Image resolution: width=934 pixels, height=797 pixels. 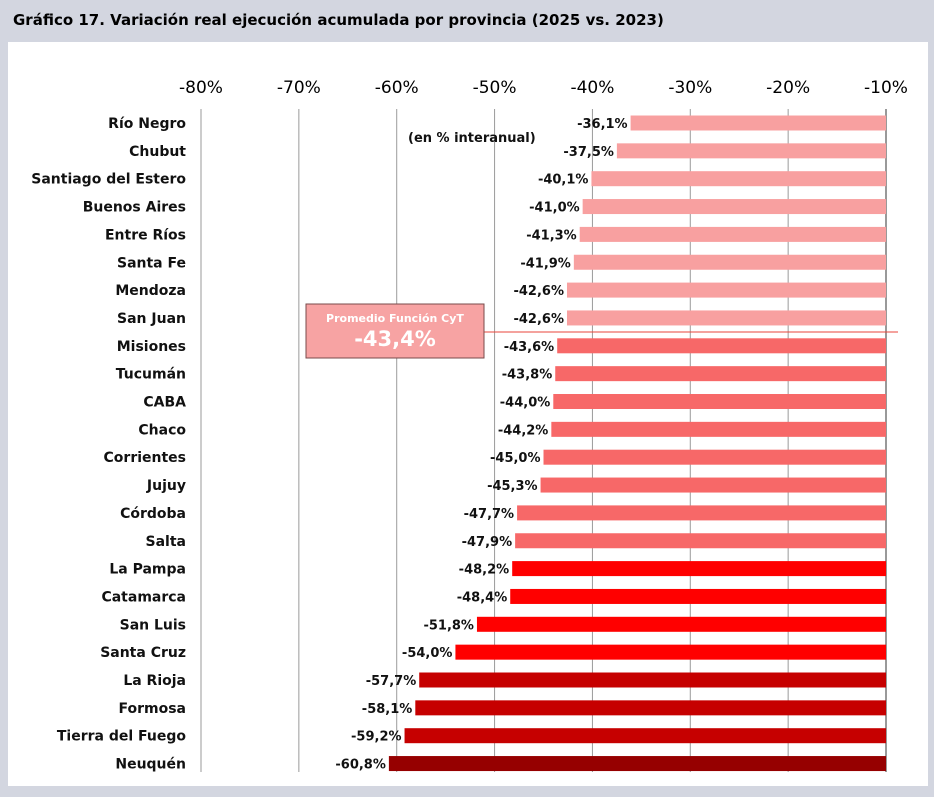 What do you see at coordinates (395, 318) in the screenshot?
I see `average-label: Promedio Función CyT` at bounding box center [395, 318].